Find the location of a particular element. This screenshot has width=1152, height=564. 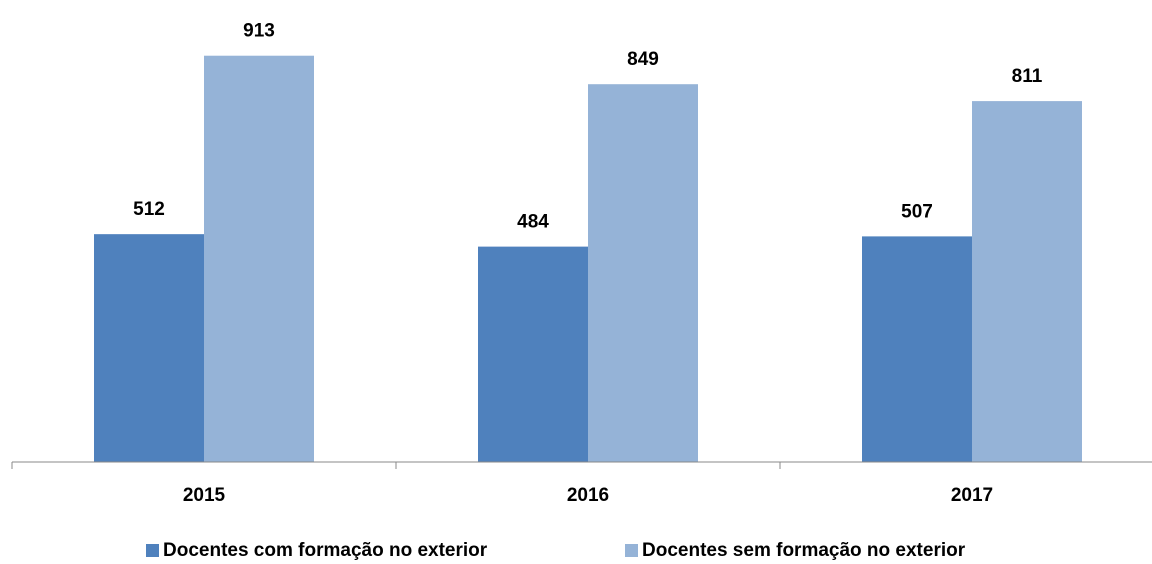

legend-label: Docentes sem formação no exterior is located at coordinates (804, 550).